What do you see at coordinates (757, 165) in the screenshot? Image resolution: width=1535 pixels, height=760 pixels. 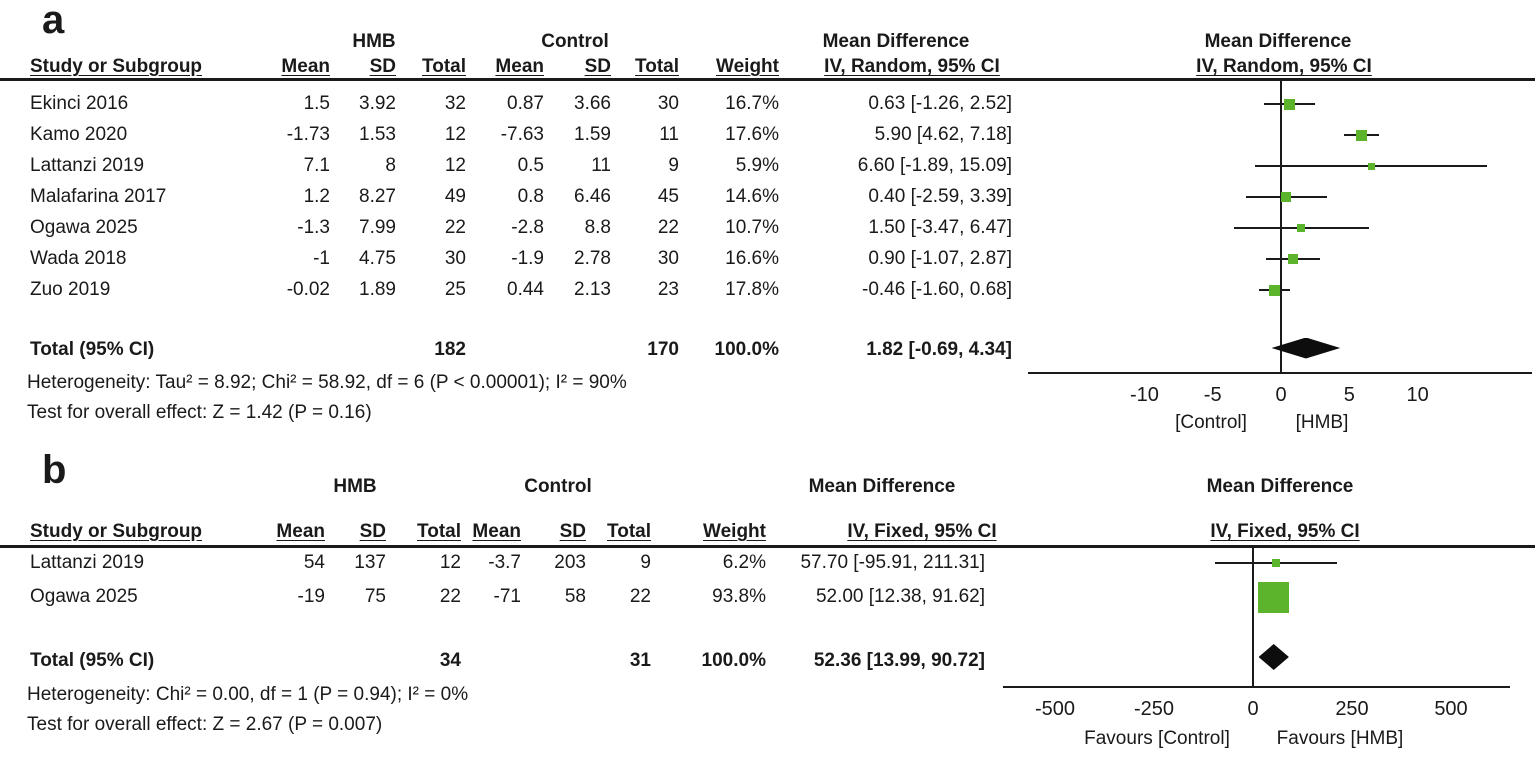 I see `cell-weight: 5.9%` at bounding box center [757, 165].